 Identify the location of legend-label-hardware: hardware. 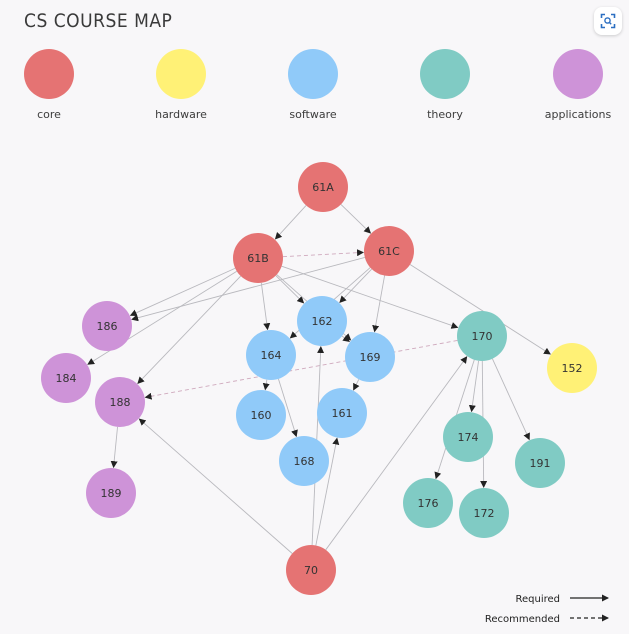
(181, 114).